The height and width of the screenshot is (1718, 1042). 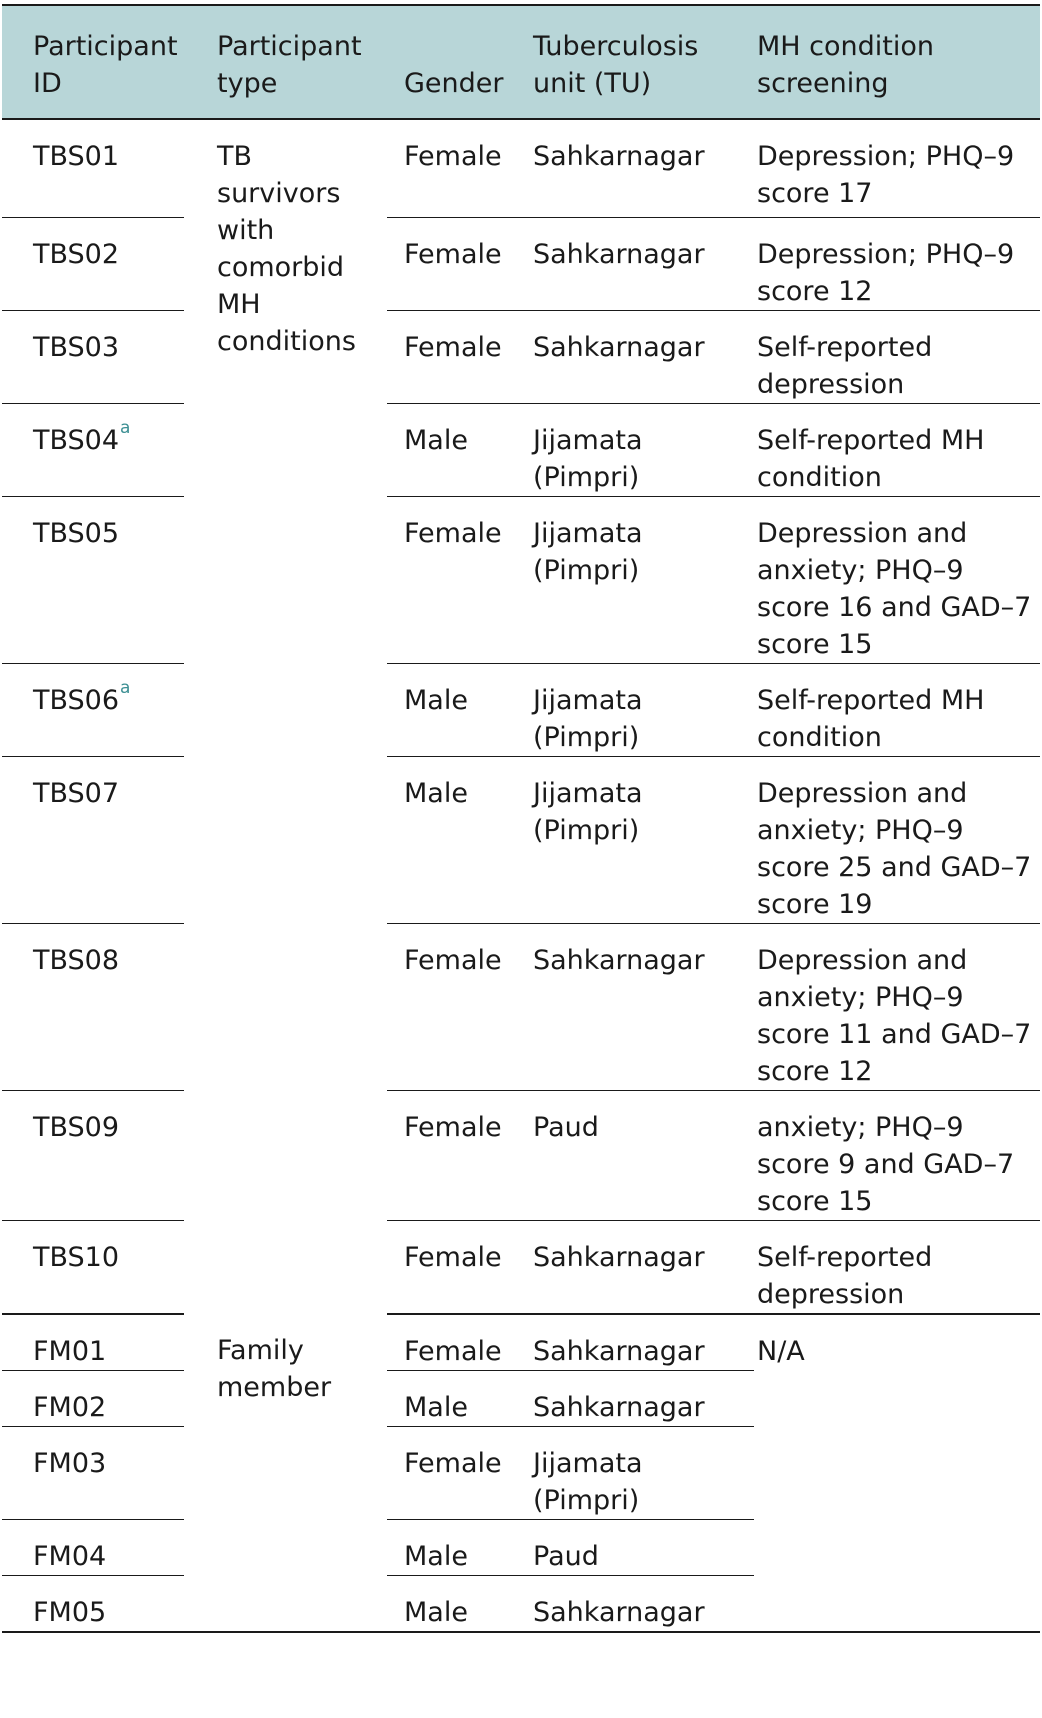 I want to click on mh-cell: Depression; PHQ–9 score 12, so click(x=897, y=264).